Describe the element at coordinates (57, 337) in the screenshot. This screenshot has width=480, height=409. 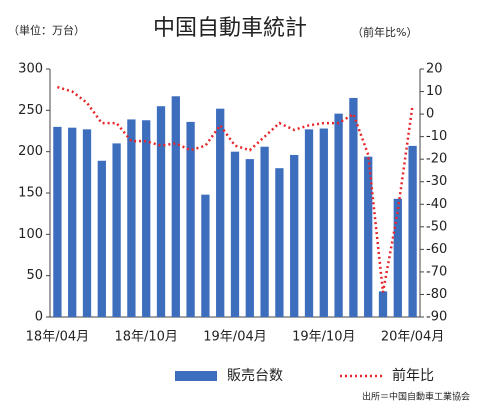
I see `x-tick-label: 18年/04月` at that location.